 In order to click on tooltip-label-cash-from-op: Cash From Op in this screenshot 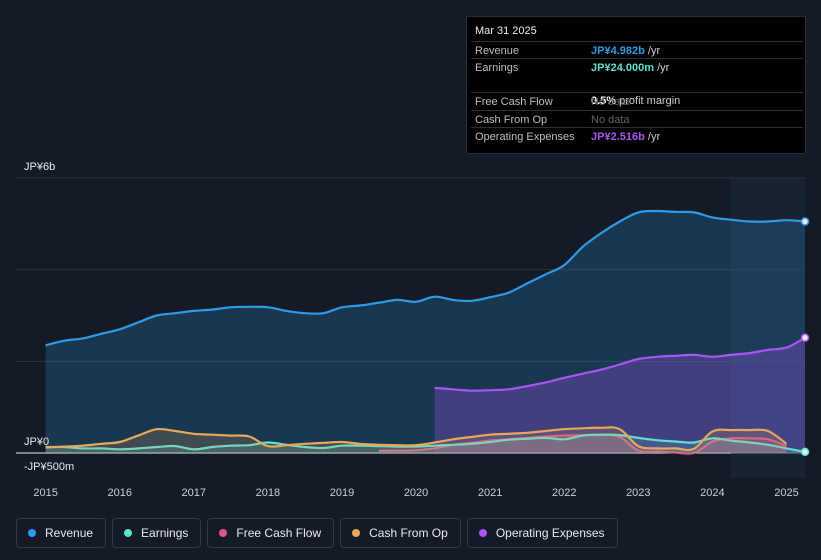, I will do `click(511, 120)`.